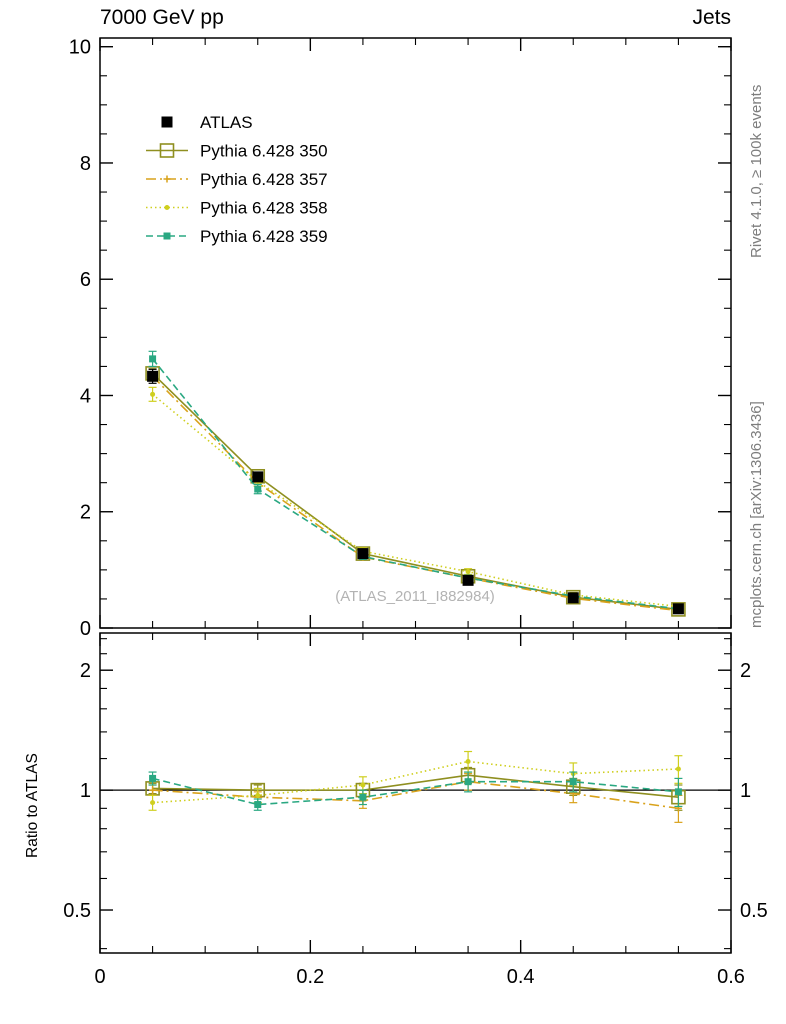 The image size is (786, 1024). Describe the element at coordinates (162, 17) in the screenshot. I see `plot-title-beam: 7000 GeV pp` at that location.